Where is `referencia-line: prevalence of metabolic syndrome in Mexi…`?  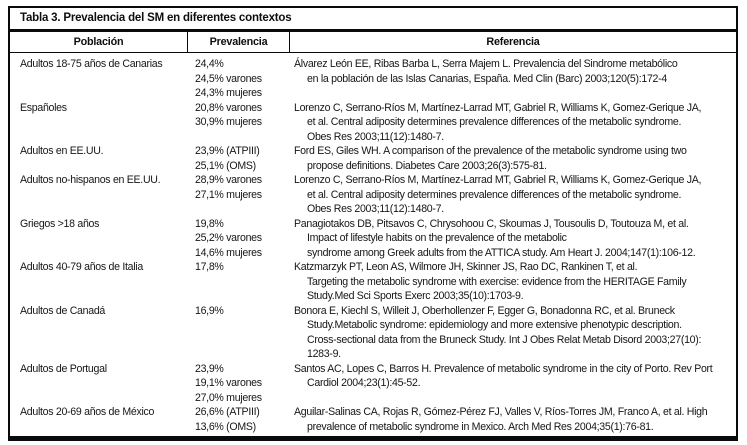
referencia-line: prevalence of metabolic syndrome in Mexi… is located at coordinates (480, 426).